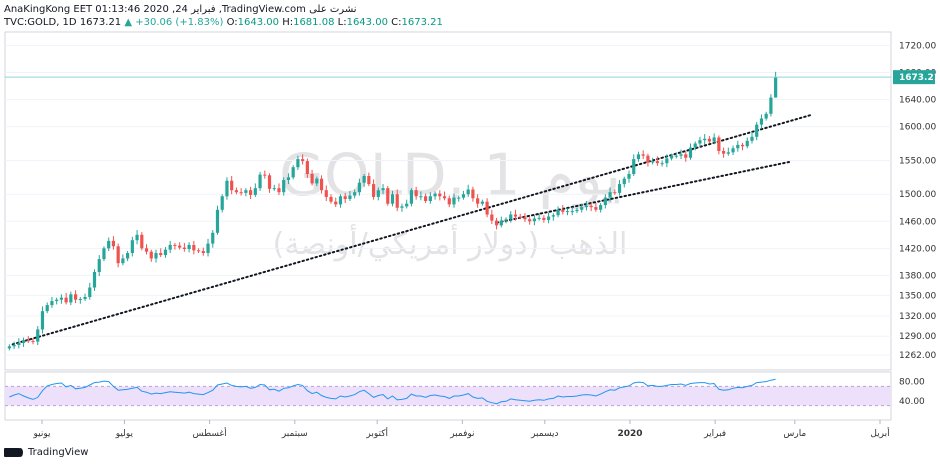  What do you see at coordinates (210, 433) in the screenshot?
I see `time-tick-label: أغسطس` at bounding box center [210, 433].